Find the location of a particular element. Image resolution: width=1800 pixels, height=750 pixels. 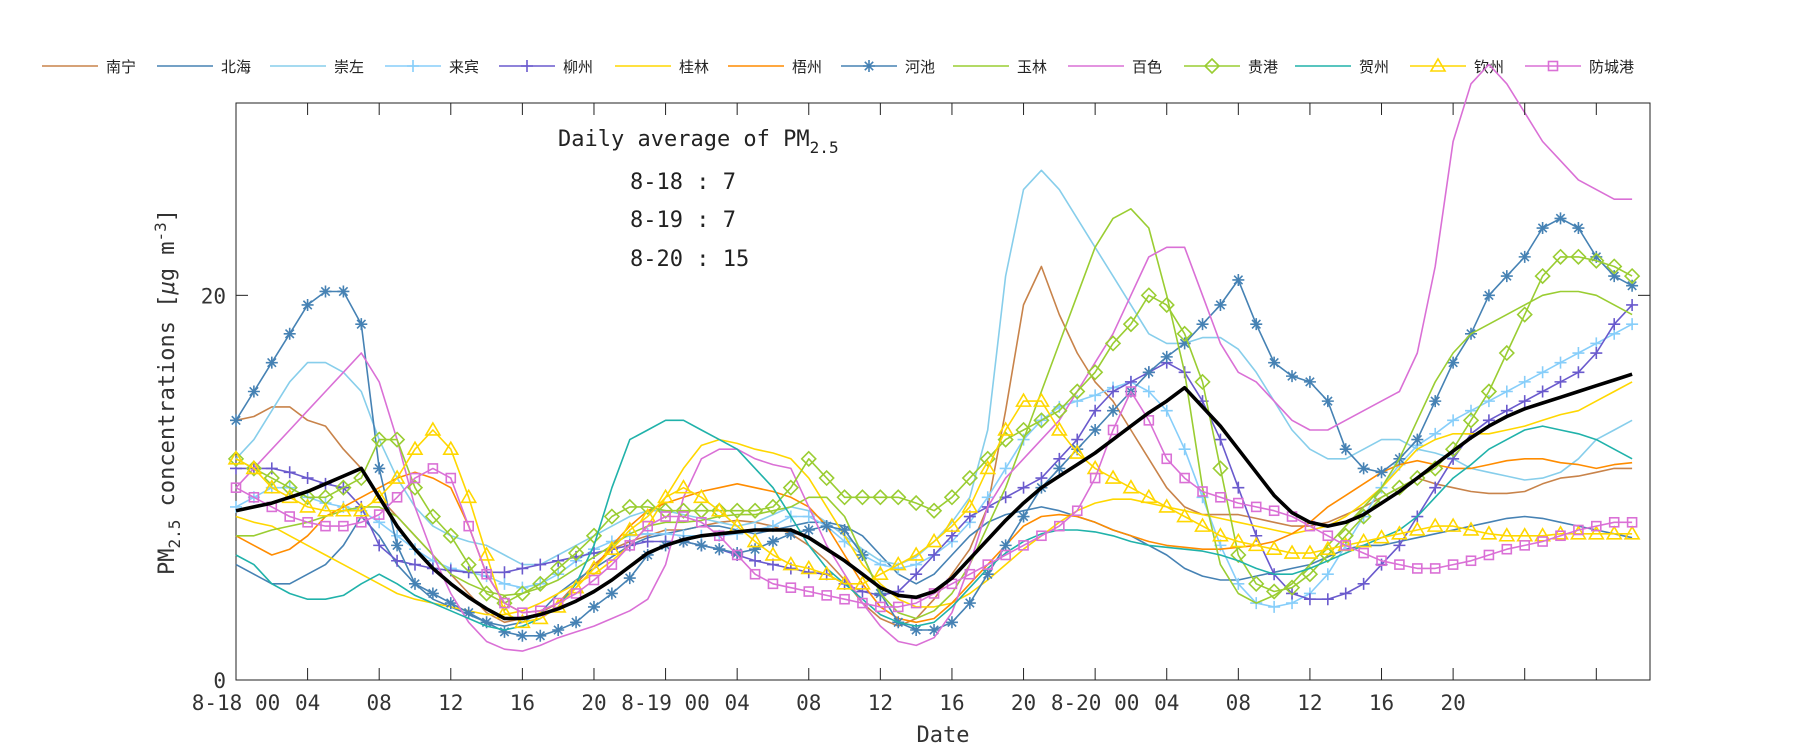

legend-item: 河池 is located at coordinates (888, 67).